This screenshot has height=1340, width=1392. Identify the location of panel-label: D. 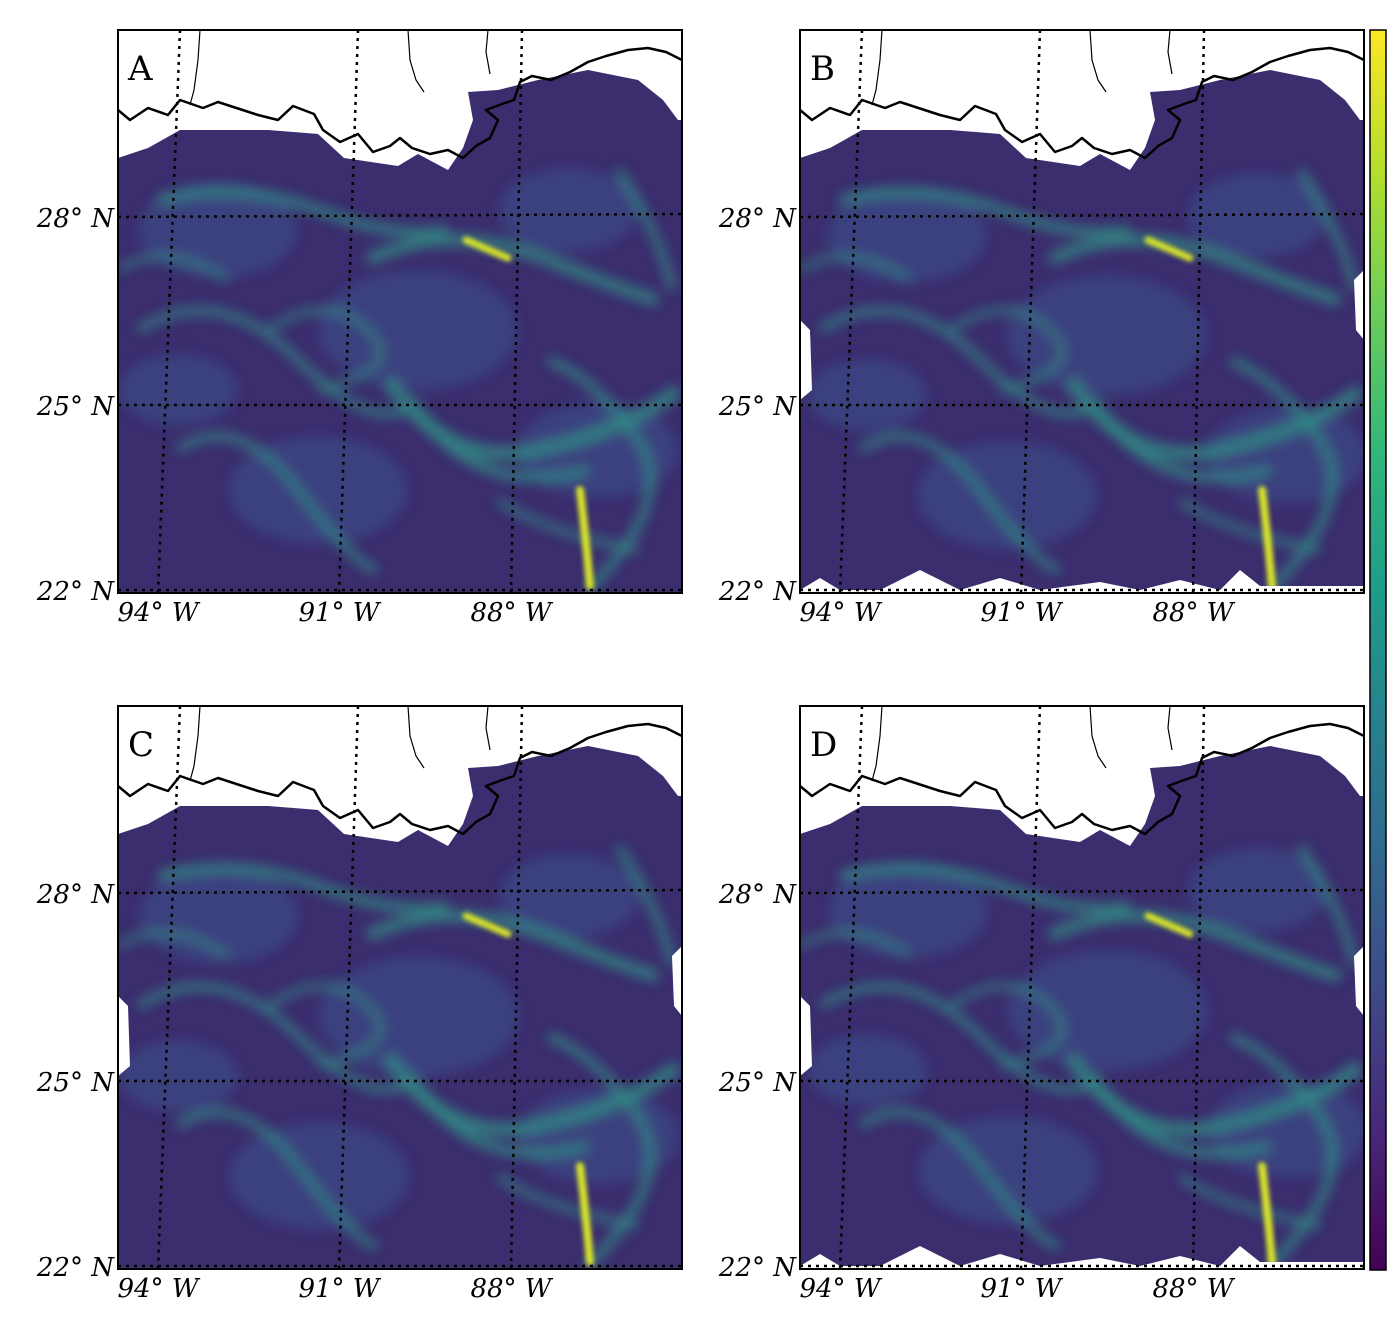
(823, 745).